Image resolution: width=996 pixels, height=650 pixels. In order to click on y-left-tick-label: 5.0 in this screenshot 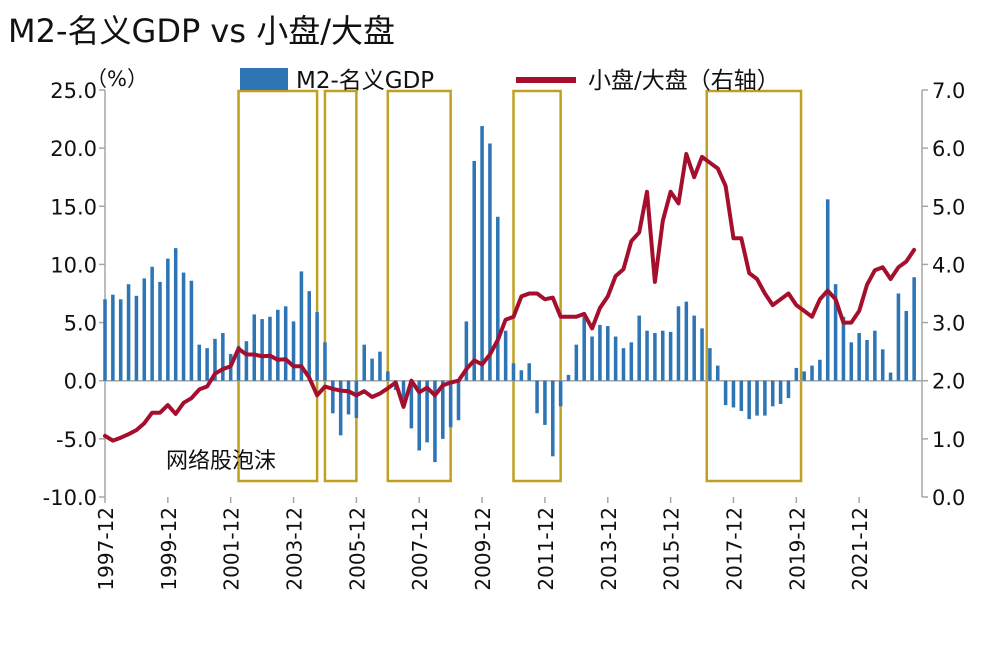, I will do `click(80, 324)`.